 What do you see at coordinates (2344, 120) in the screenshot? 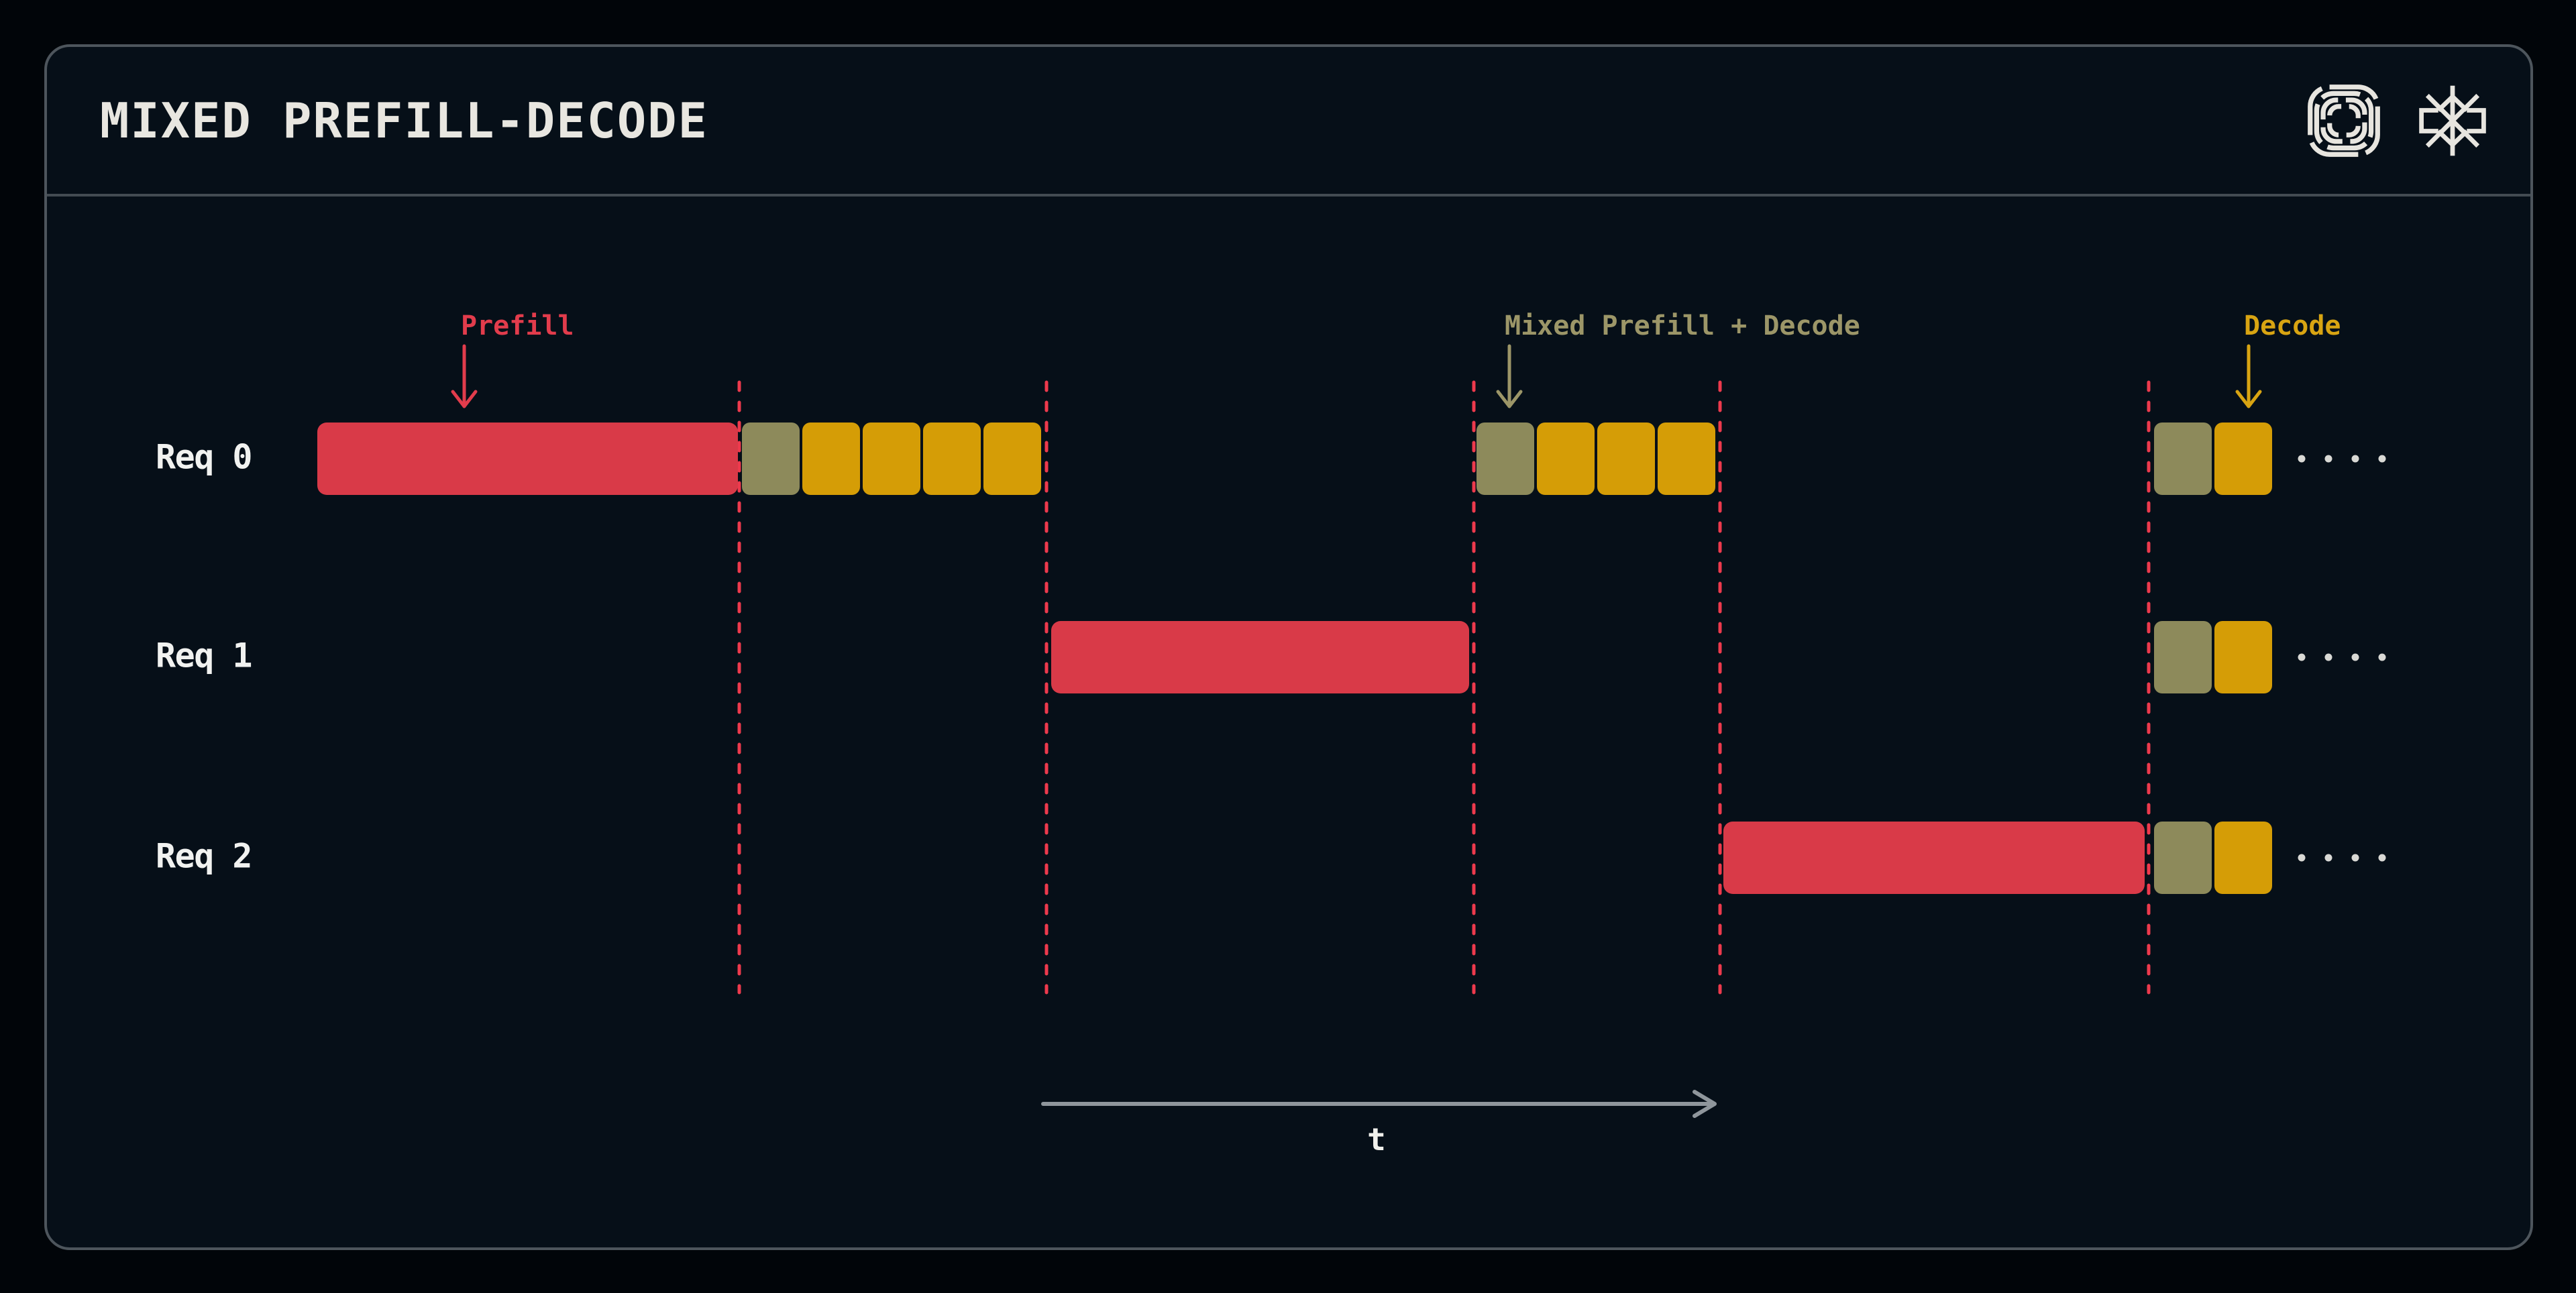
I see `concentric-rings-icon` at bounding box center [2344, 120].